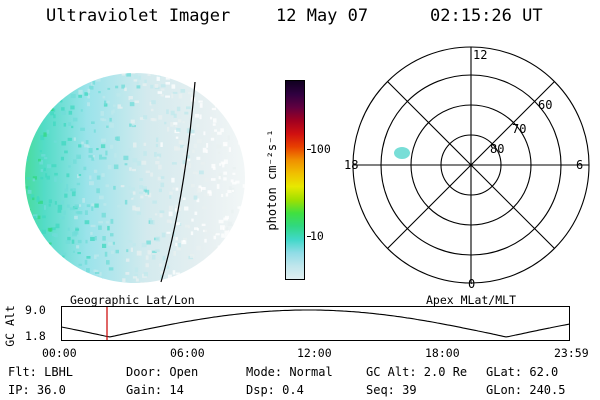 The height and width of the screenshot is (400, 600). What do you see at coordinates (545, 105) in the screenshot?
I see `mlat-label-60: 60` at bounding box center [545, 105].